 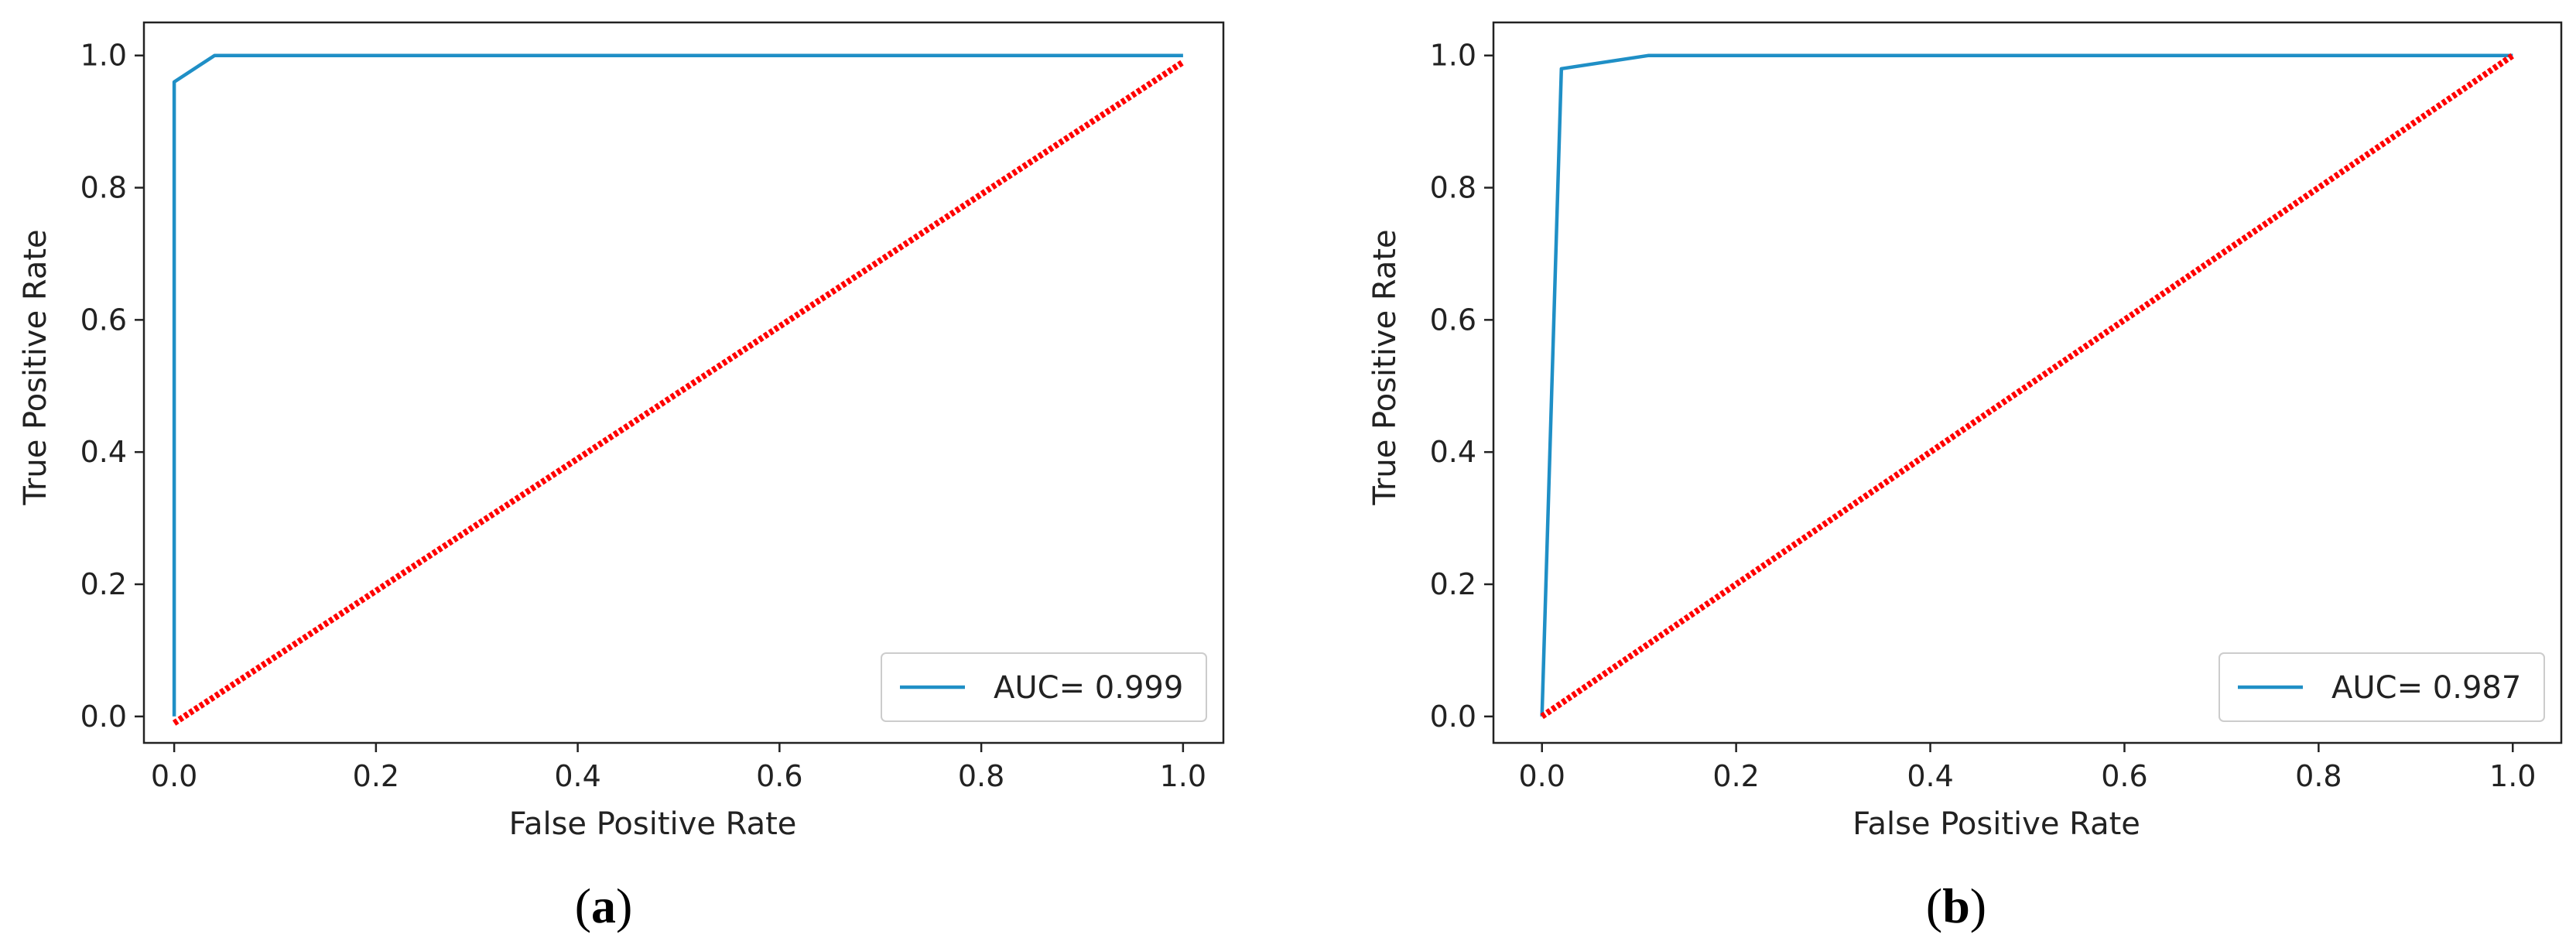 I want to click on panel-caption: (b), so click(x=1956, y=905).